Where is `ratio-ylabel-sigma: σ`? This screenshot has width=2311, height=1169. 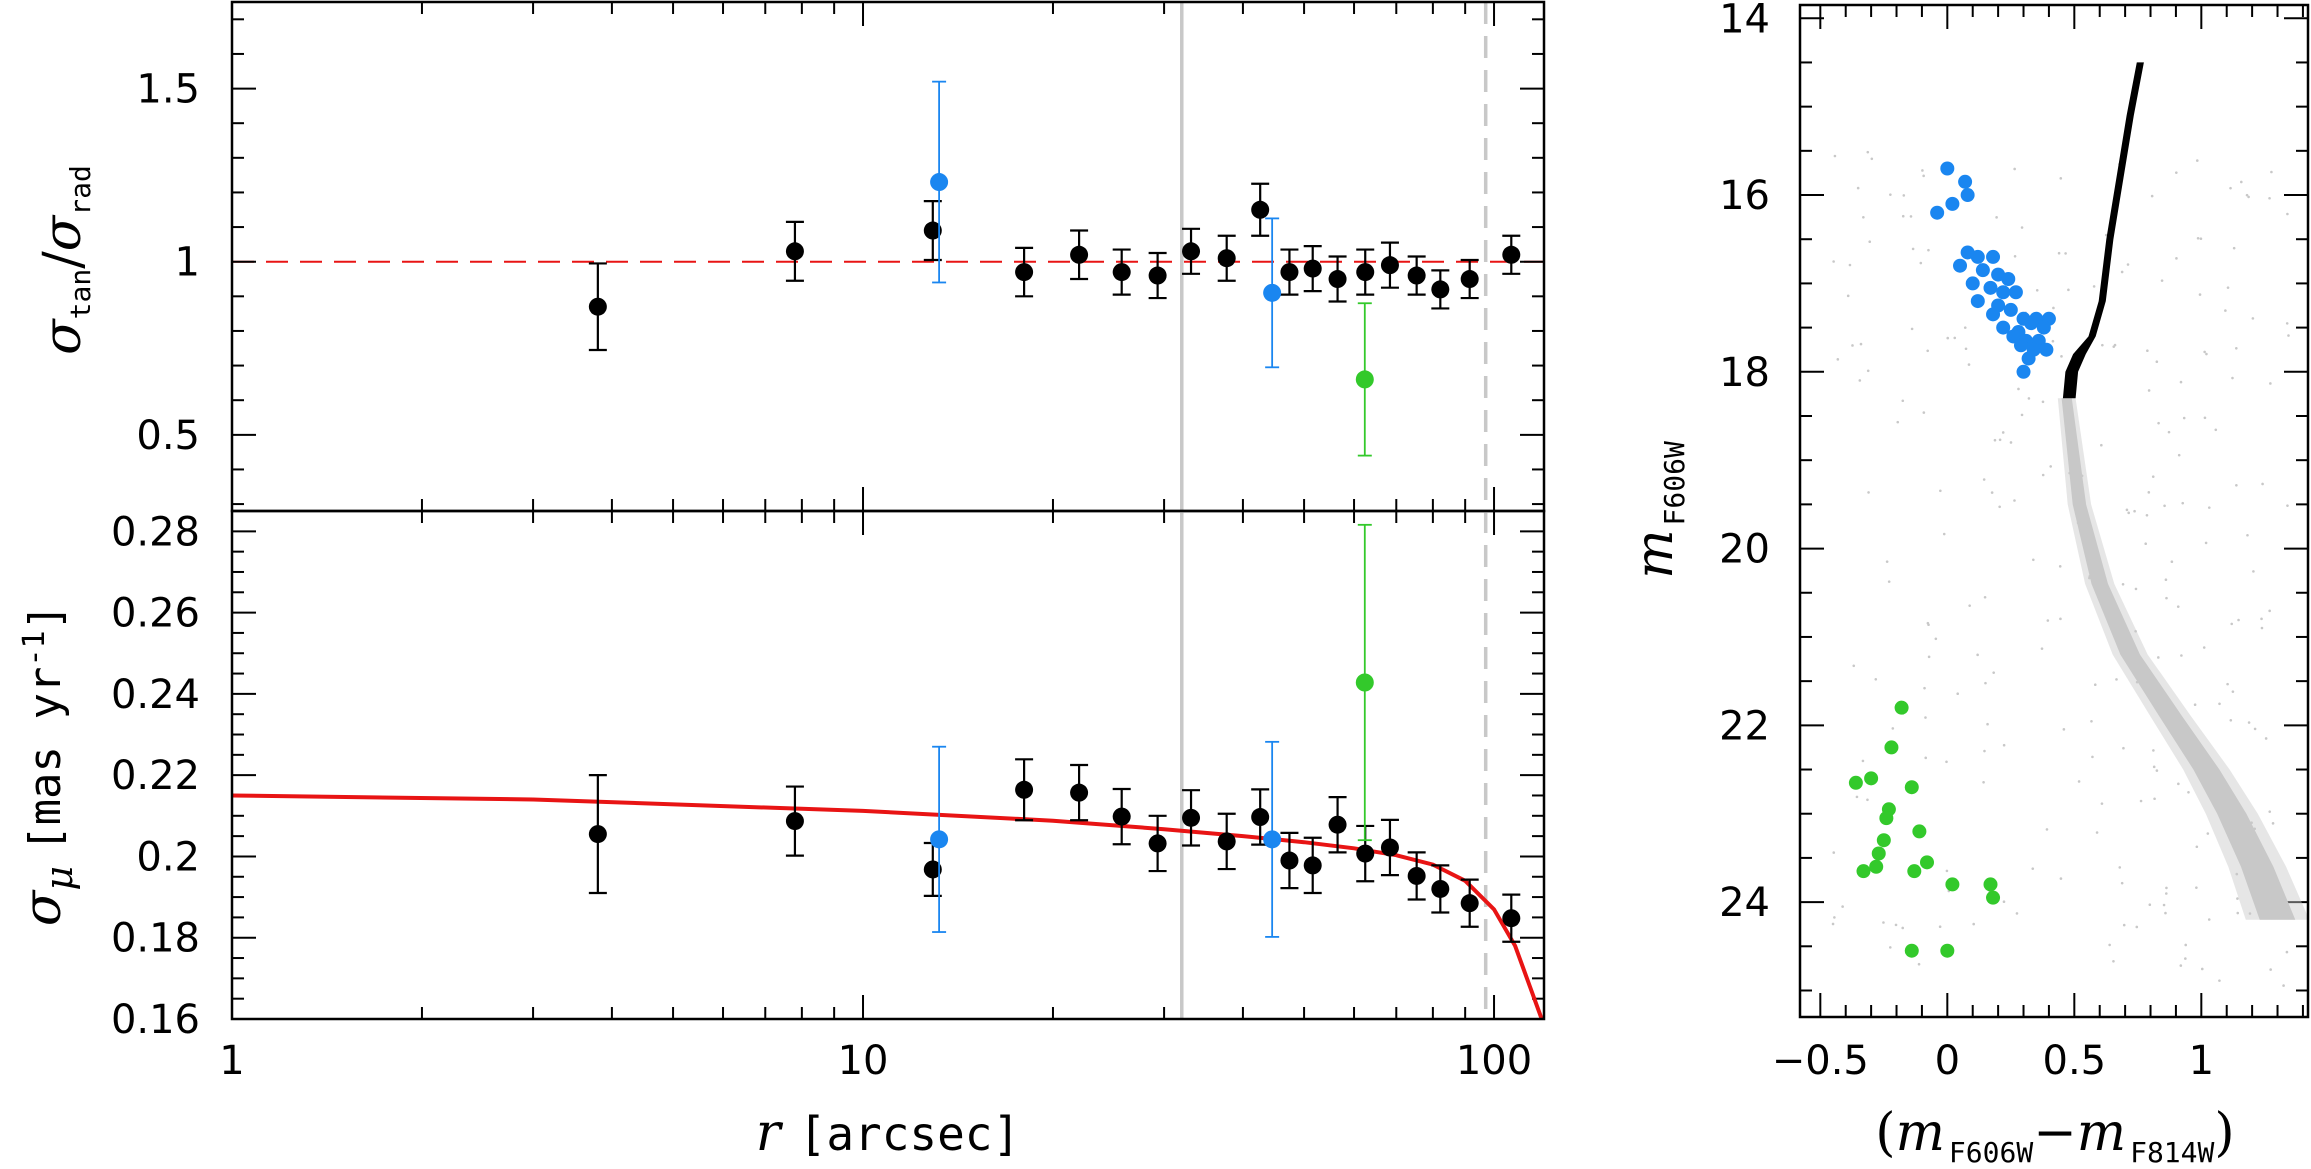
ratio-ylabel-sigma: σ is located at coordinates (63, 336).